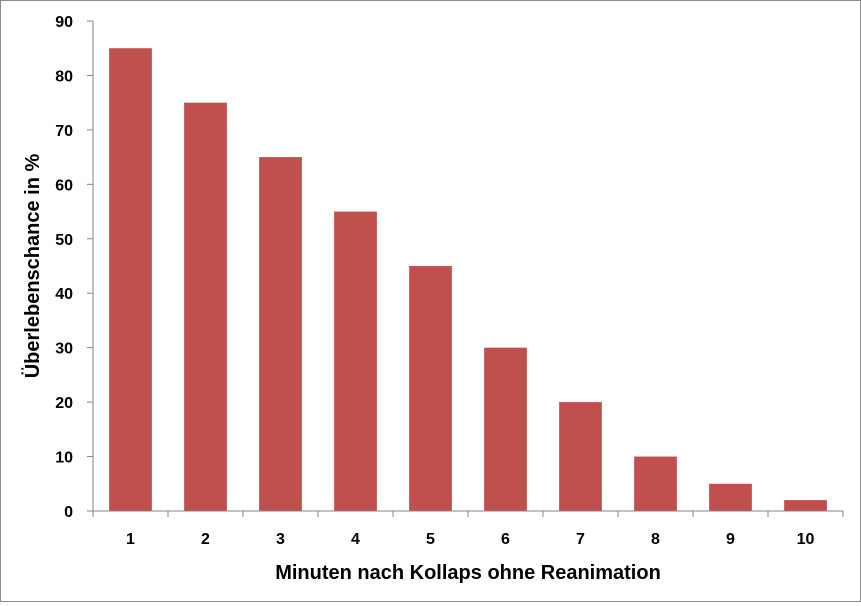 The width and height of the screenshot is (861, 606). What do you see at coordinates (64, 349) in the screenshot?
I see `y-tick-label: 30` at bounding box center [64, 349].